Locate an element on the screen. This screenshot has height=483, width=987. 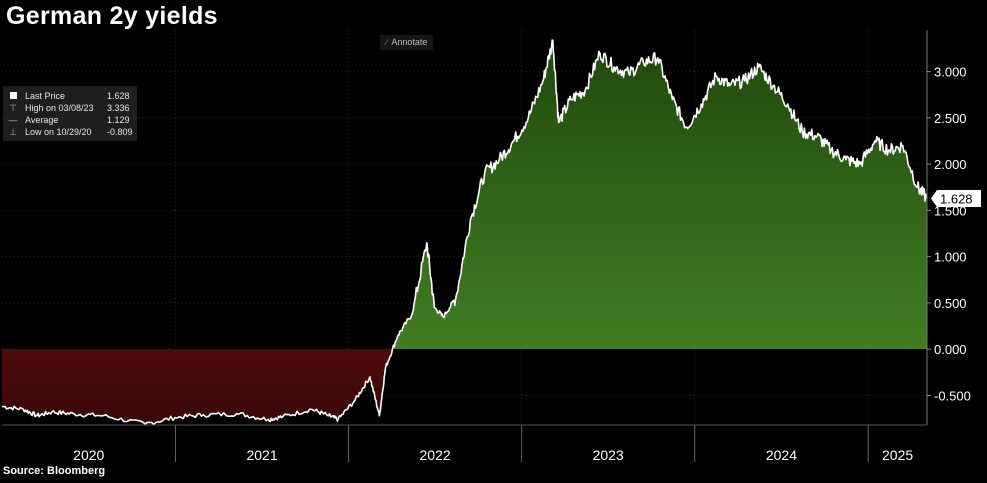
x-tick-label: 2021 is located at coordinates (261, 455).